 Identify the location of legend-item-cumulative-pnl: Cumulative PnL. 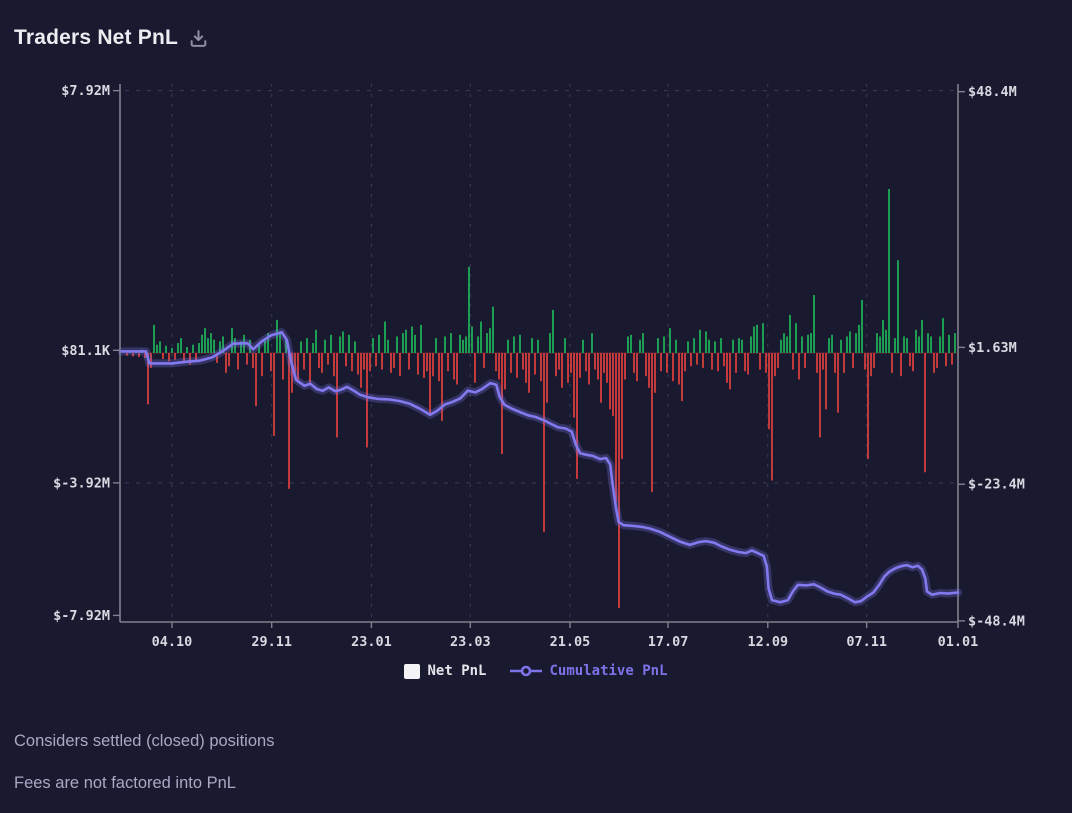
(588, 671).